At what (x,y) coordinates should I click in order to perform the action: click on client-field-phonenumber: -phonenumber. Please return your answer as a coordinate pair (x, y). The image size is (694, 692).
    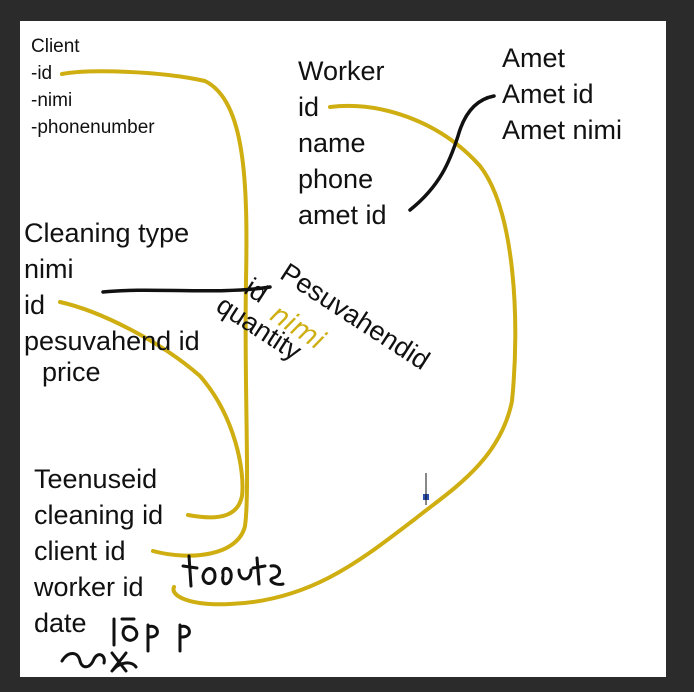
    Looking at the image, I should click on (93, 127).